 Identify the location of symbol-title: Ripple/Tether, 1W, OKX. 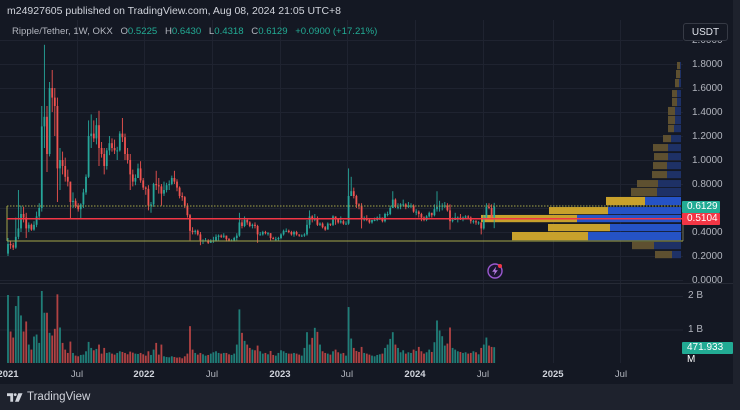
(62, 31).